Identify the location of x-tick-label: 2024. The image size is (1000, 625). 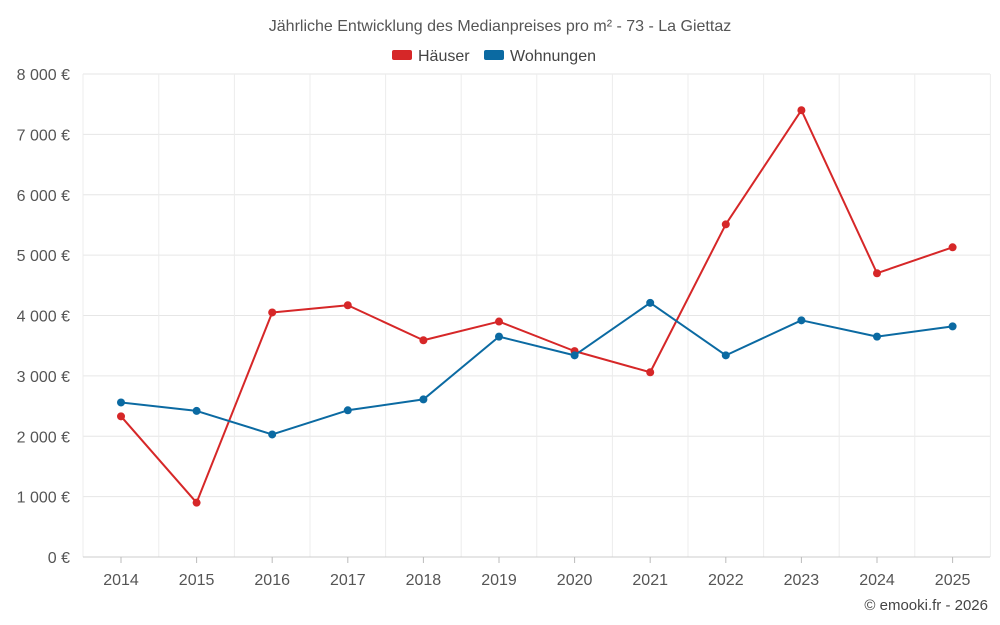
(877, 580).